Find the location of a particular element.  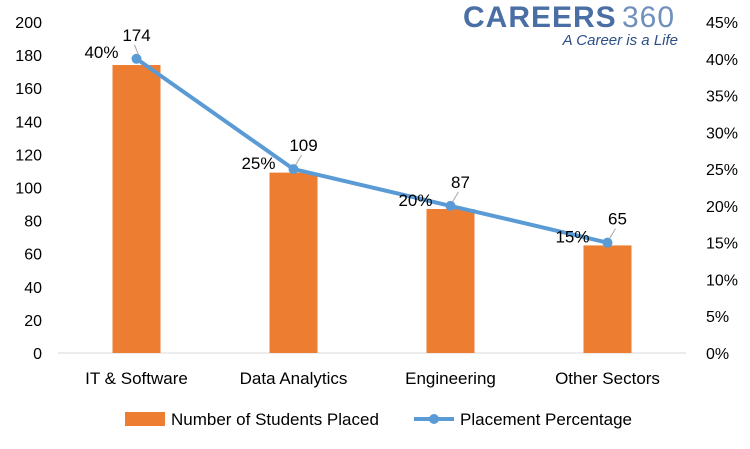

left-tick-label: 140 is located at coordinates (28, 122).